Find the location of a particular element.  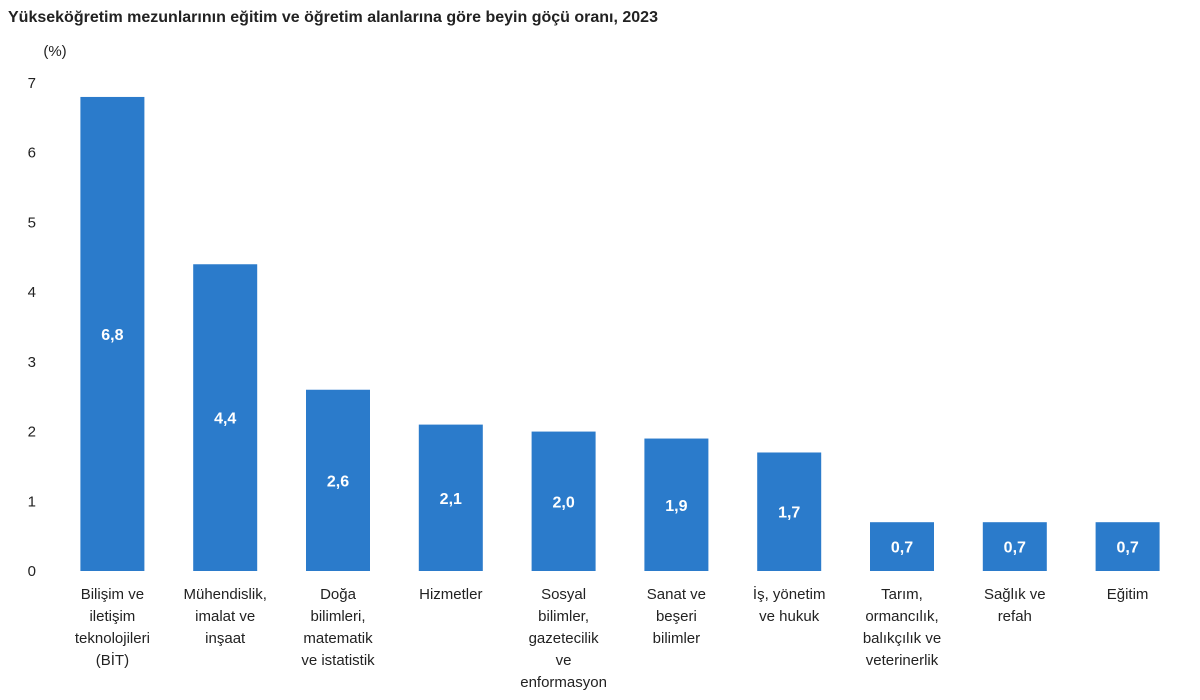

y-tick-label: 4 is located at coordinates (32, 292).